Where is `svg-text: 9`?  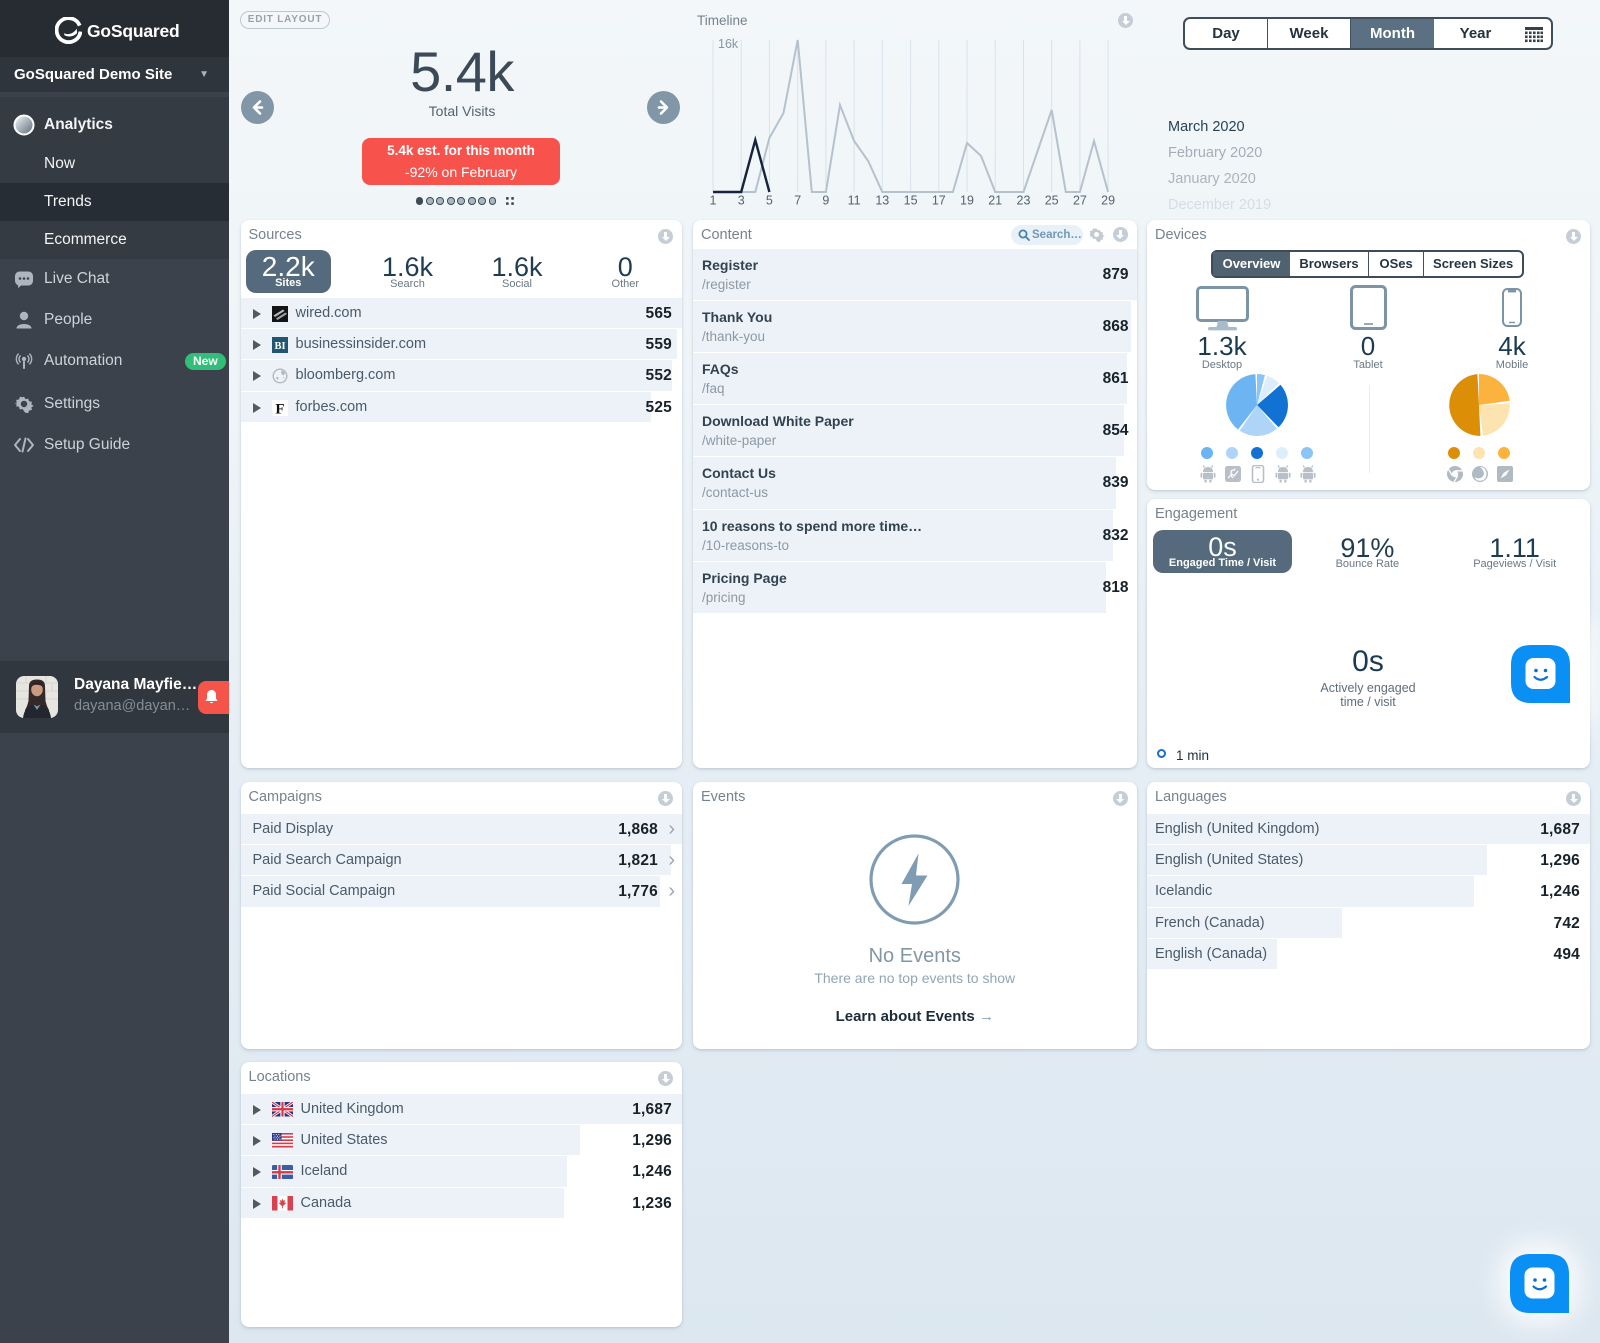
svg-text: 9 is located at coordinates (825, 201).